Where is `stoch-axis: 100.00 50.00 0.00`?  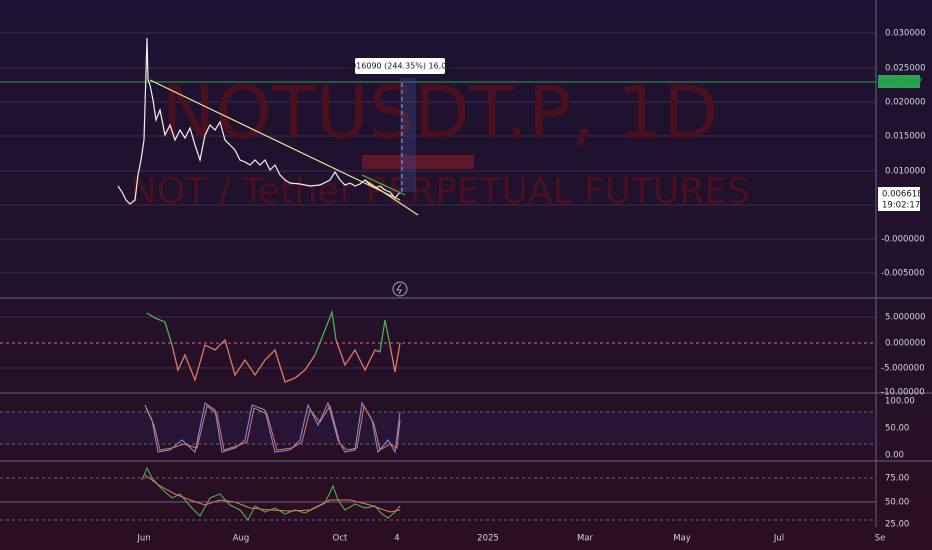
stoch-axis: 100.00 50.00 0.00 is located at coordinates (900, 429).